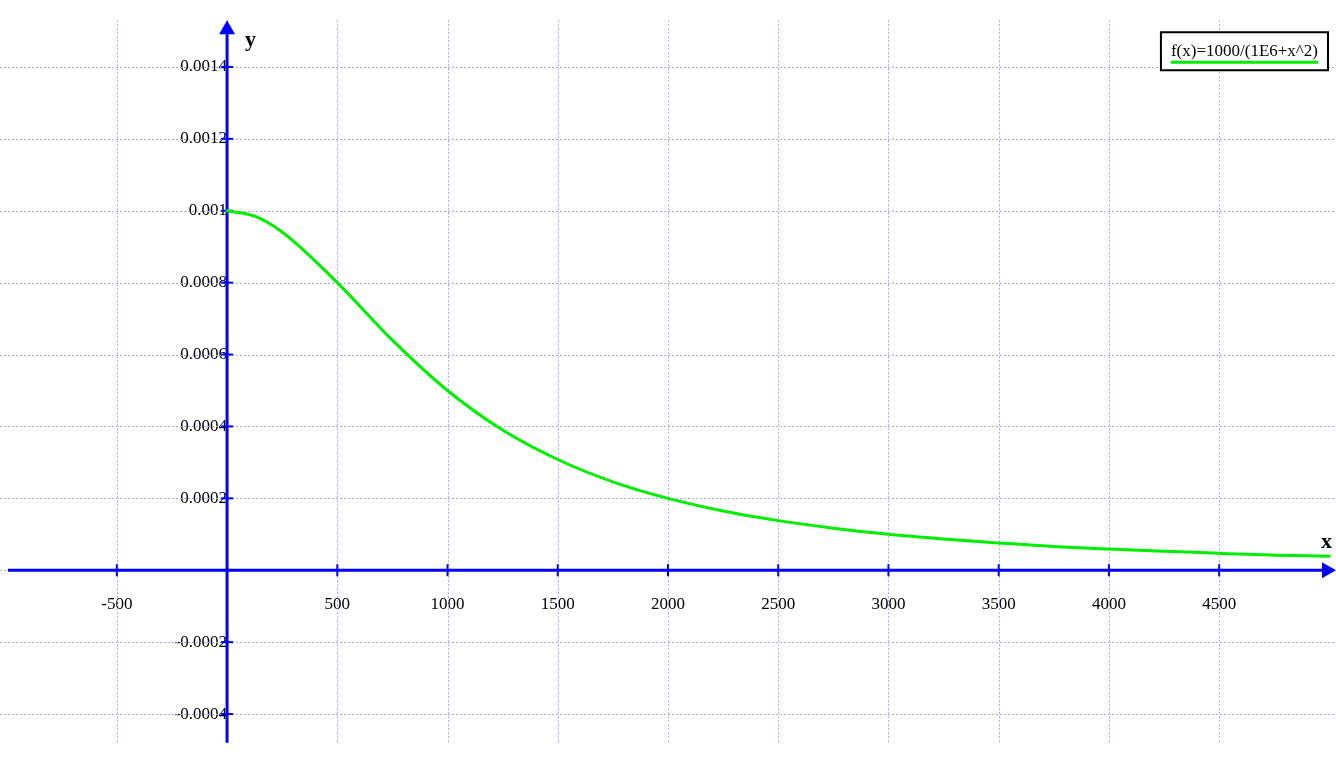 This screenshot has height=763, width=1336. What do you see at coordinates (117, 603) in the screenshot?
I see `x-tick-label: -500` at bounding box center [117, 603].